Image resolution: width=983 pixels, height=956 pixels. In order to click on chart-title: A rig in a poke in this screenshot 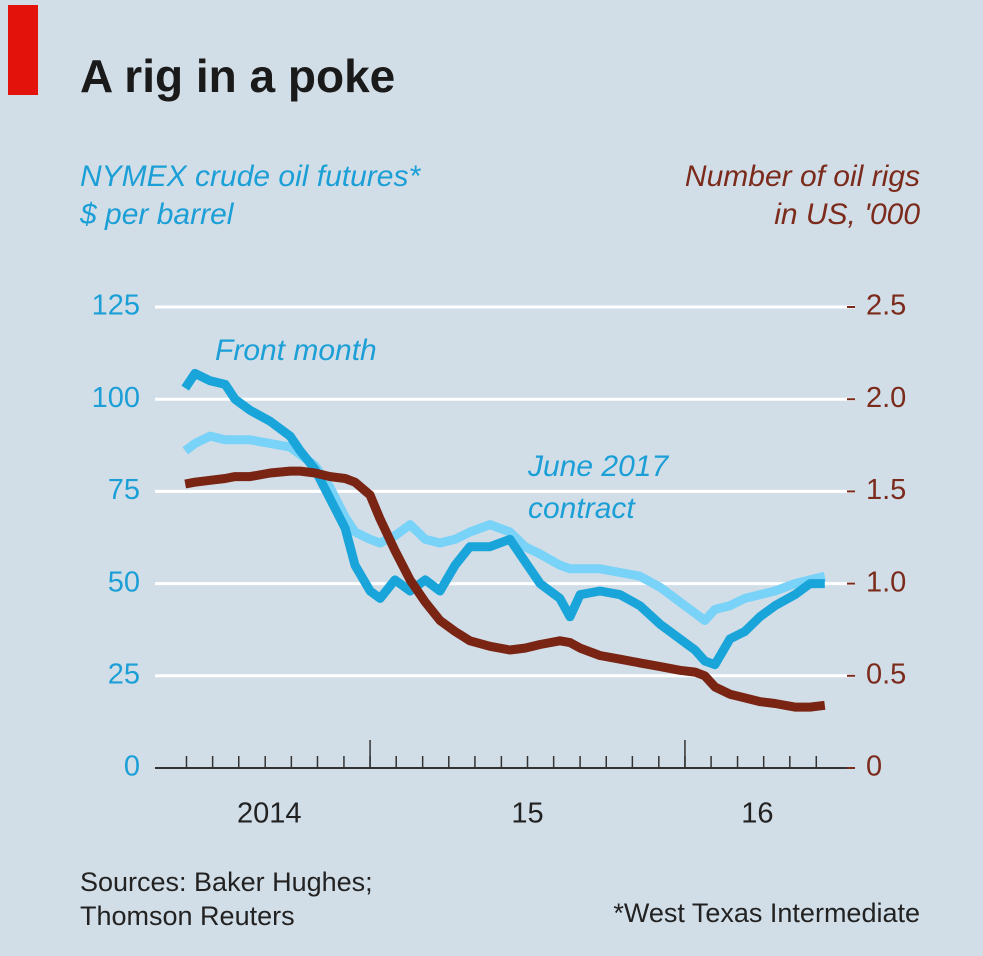, I will do `click(237, 76)`.